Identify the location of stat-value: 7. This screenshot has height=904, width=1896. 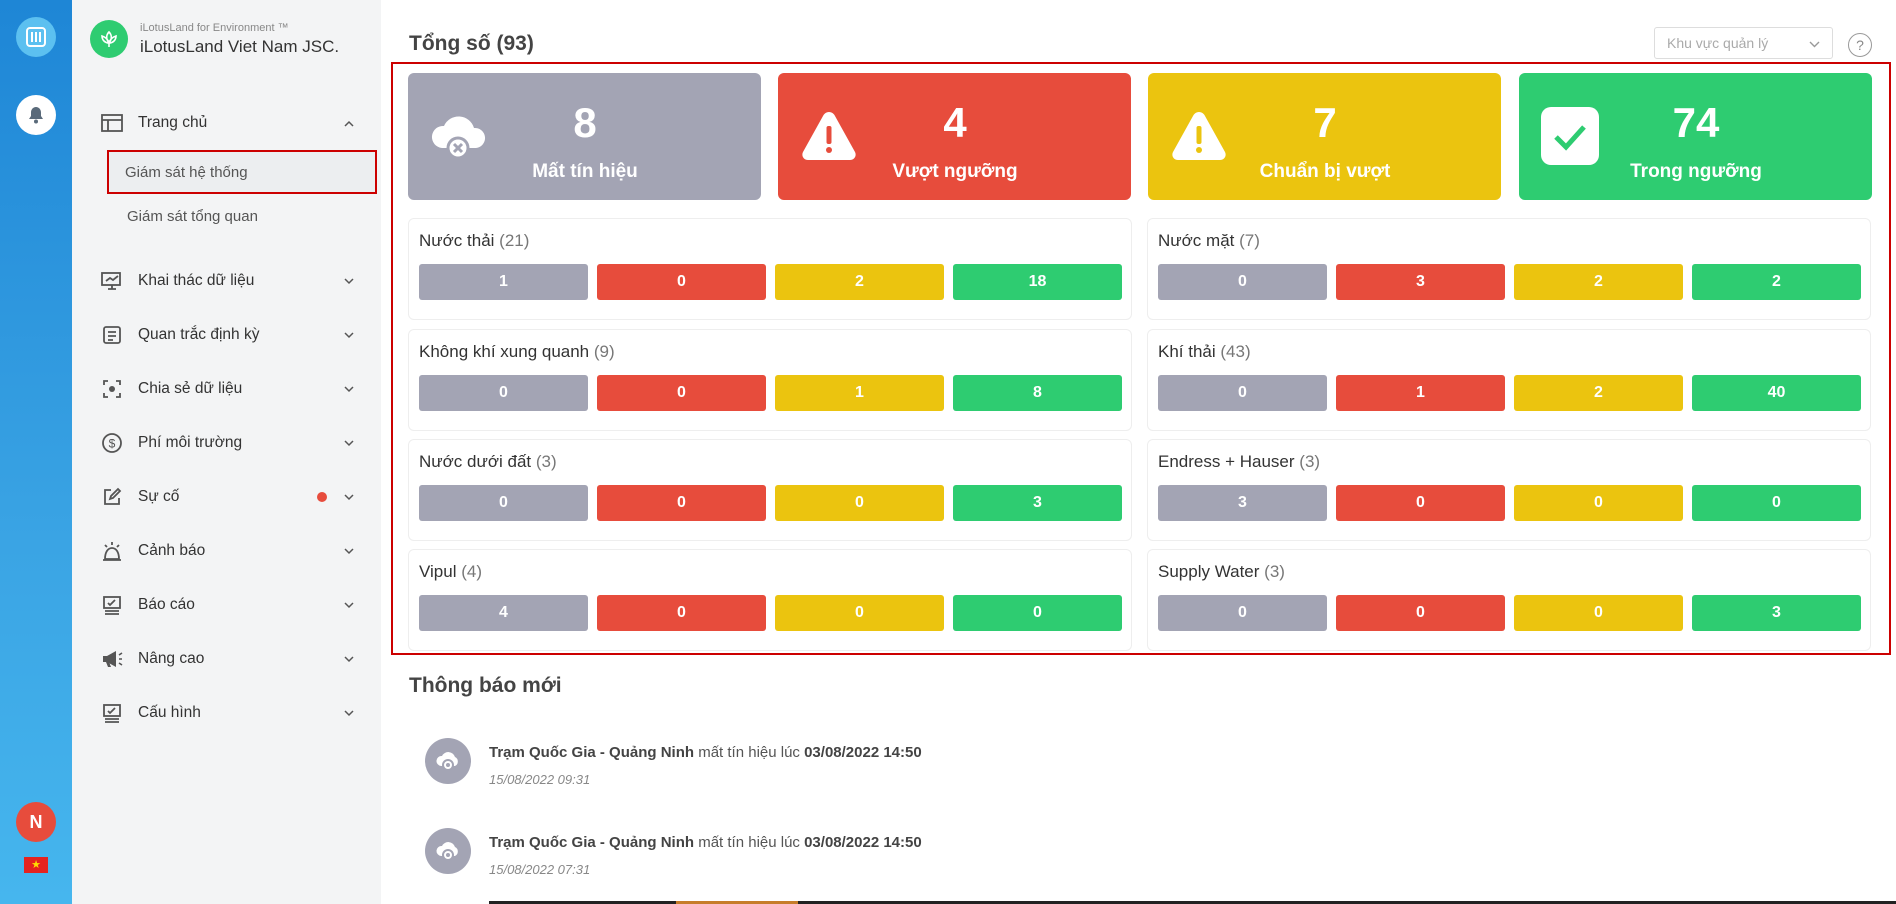
(1325, 122).